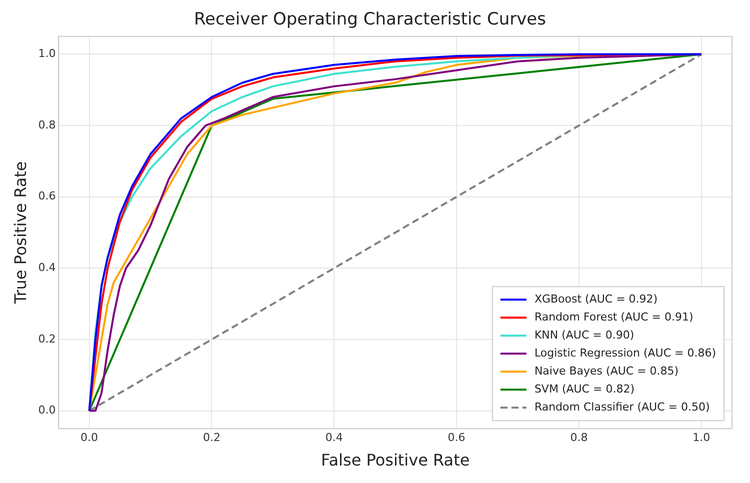 This screenshot has height=483, width=750. What do you see at coordinates (47, 53) in the screenshot?
I see `y-tick-label: 1.0` at bounding box center [47, 53].